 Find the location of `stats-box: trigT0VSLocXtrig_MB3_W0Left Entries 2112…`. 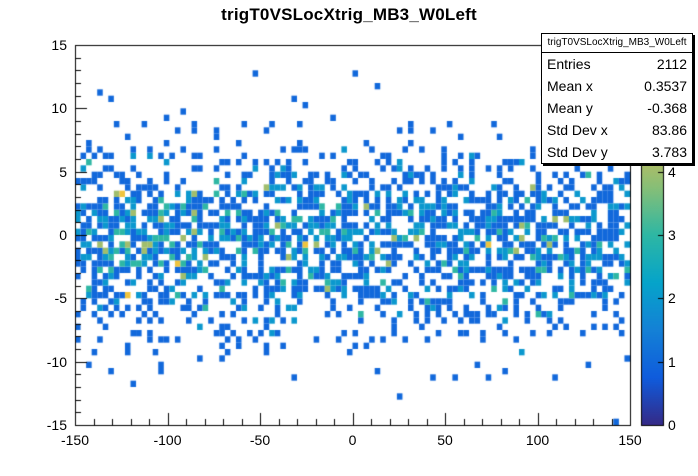

stats-box: trigT0VSLocXtrig_MB3_W0Left Entries 2112… is located at coordinates (617, 98).